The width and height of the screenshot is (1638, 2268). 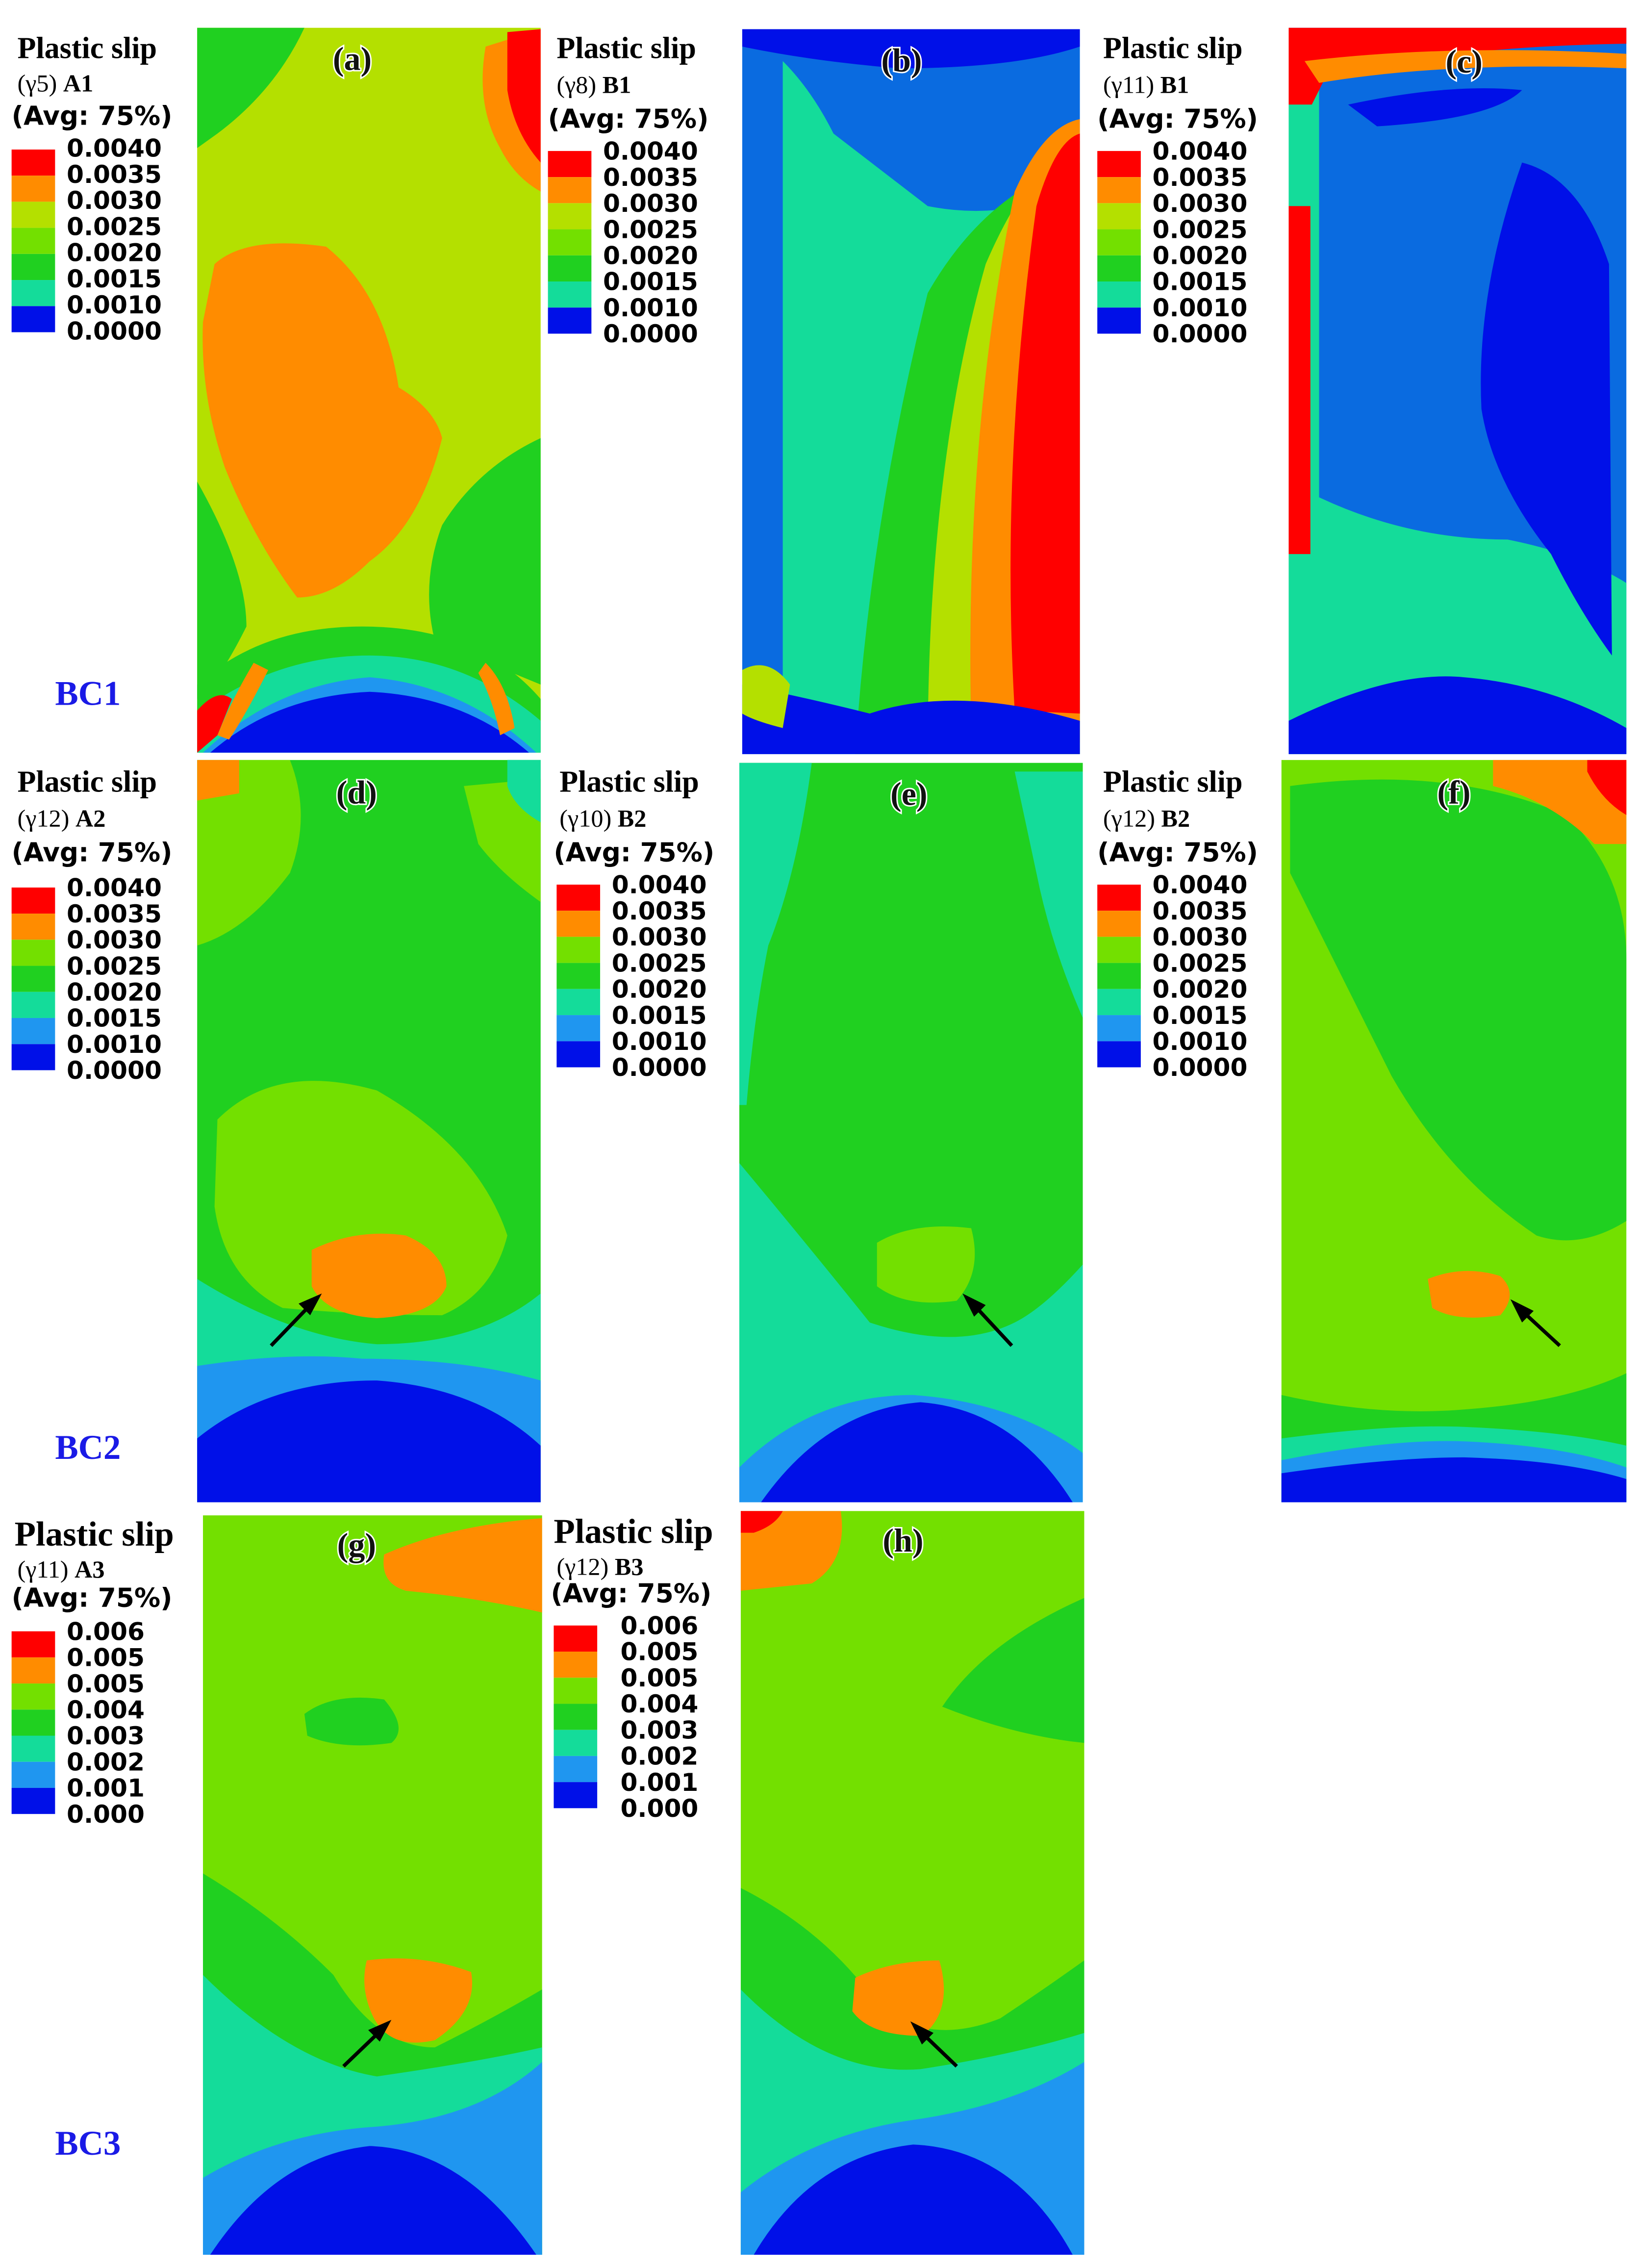 I want to click on legend-subtitle: (γ11) A3, so click(x=60, y=1569).